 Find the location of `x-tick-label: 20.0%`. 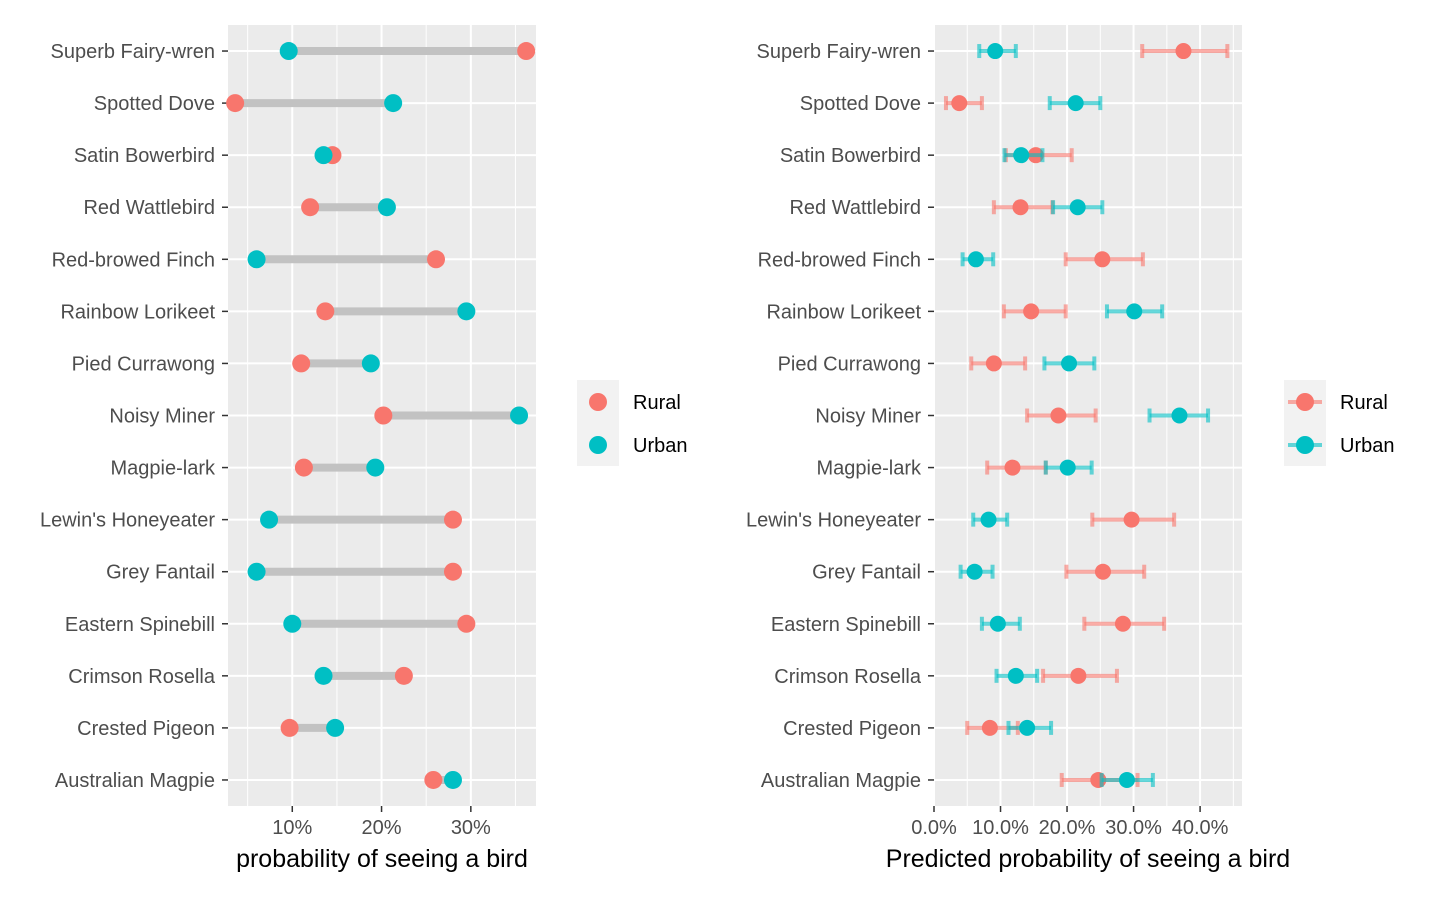

x-tick-label: 20.0% is located at coordinates (1067, 828).